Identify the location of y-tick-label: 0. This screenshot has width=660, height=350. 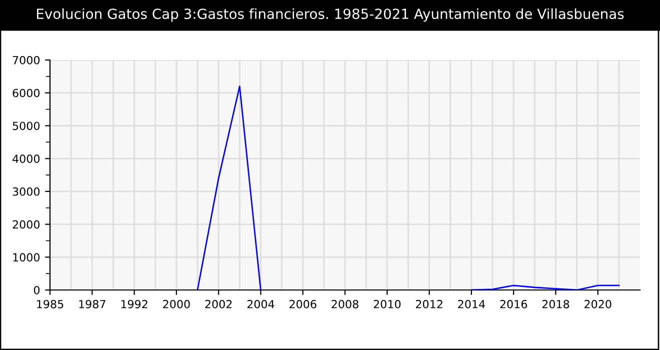
(37, 290).